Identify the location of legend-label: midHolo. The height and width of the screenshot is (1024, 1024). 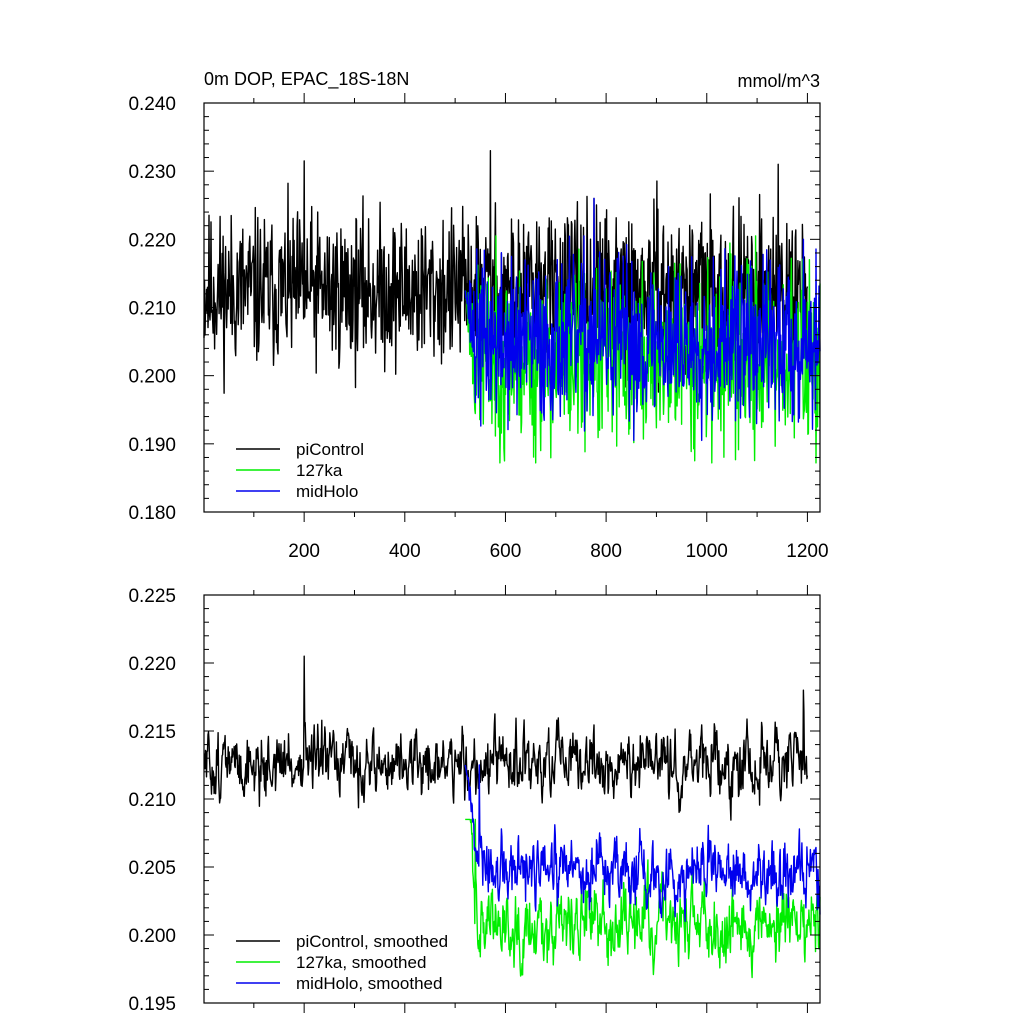
(327, 491).